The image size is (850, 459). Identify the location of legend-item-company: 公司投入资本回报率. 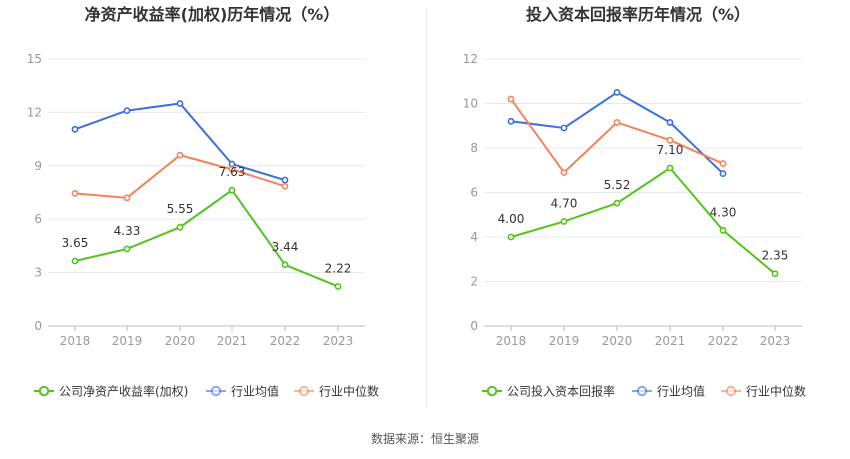
(548, 391).